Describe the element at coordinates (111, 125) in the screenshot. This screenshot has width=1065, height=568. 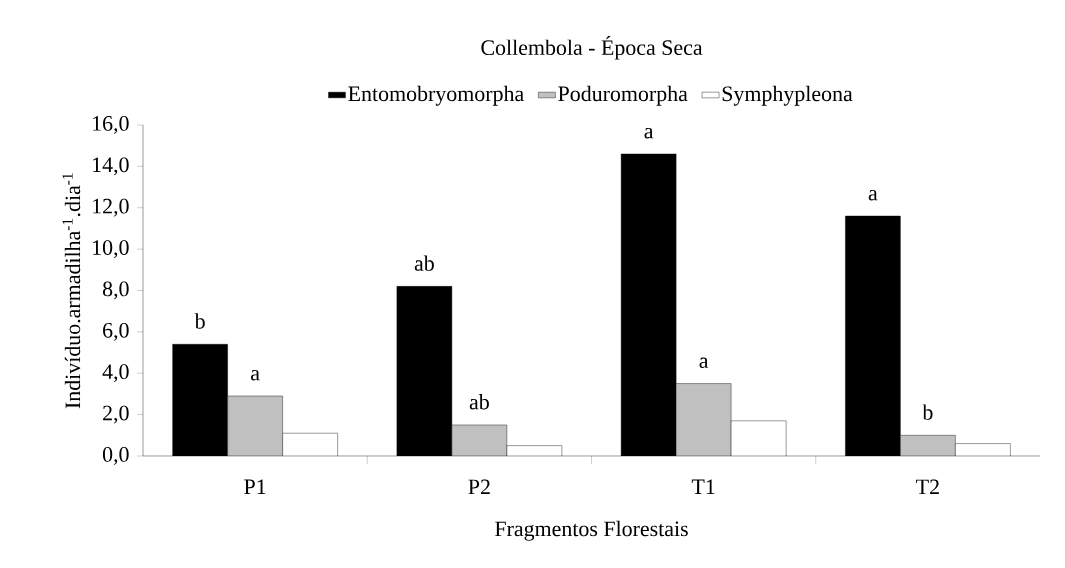
I see `y-tick-label: 16,0` at that location.